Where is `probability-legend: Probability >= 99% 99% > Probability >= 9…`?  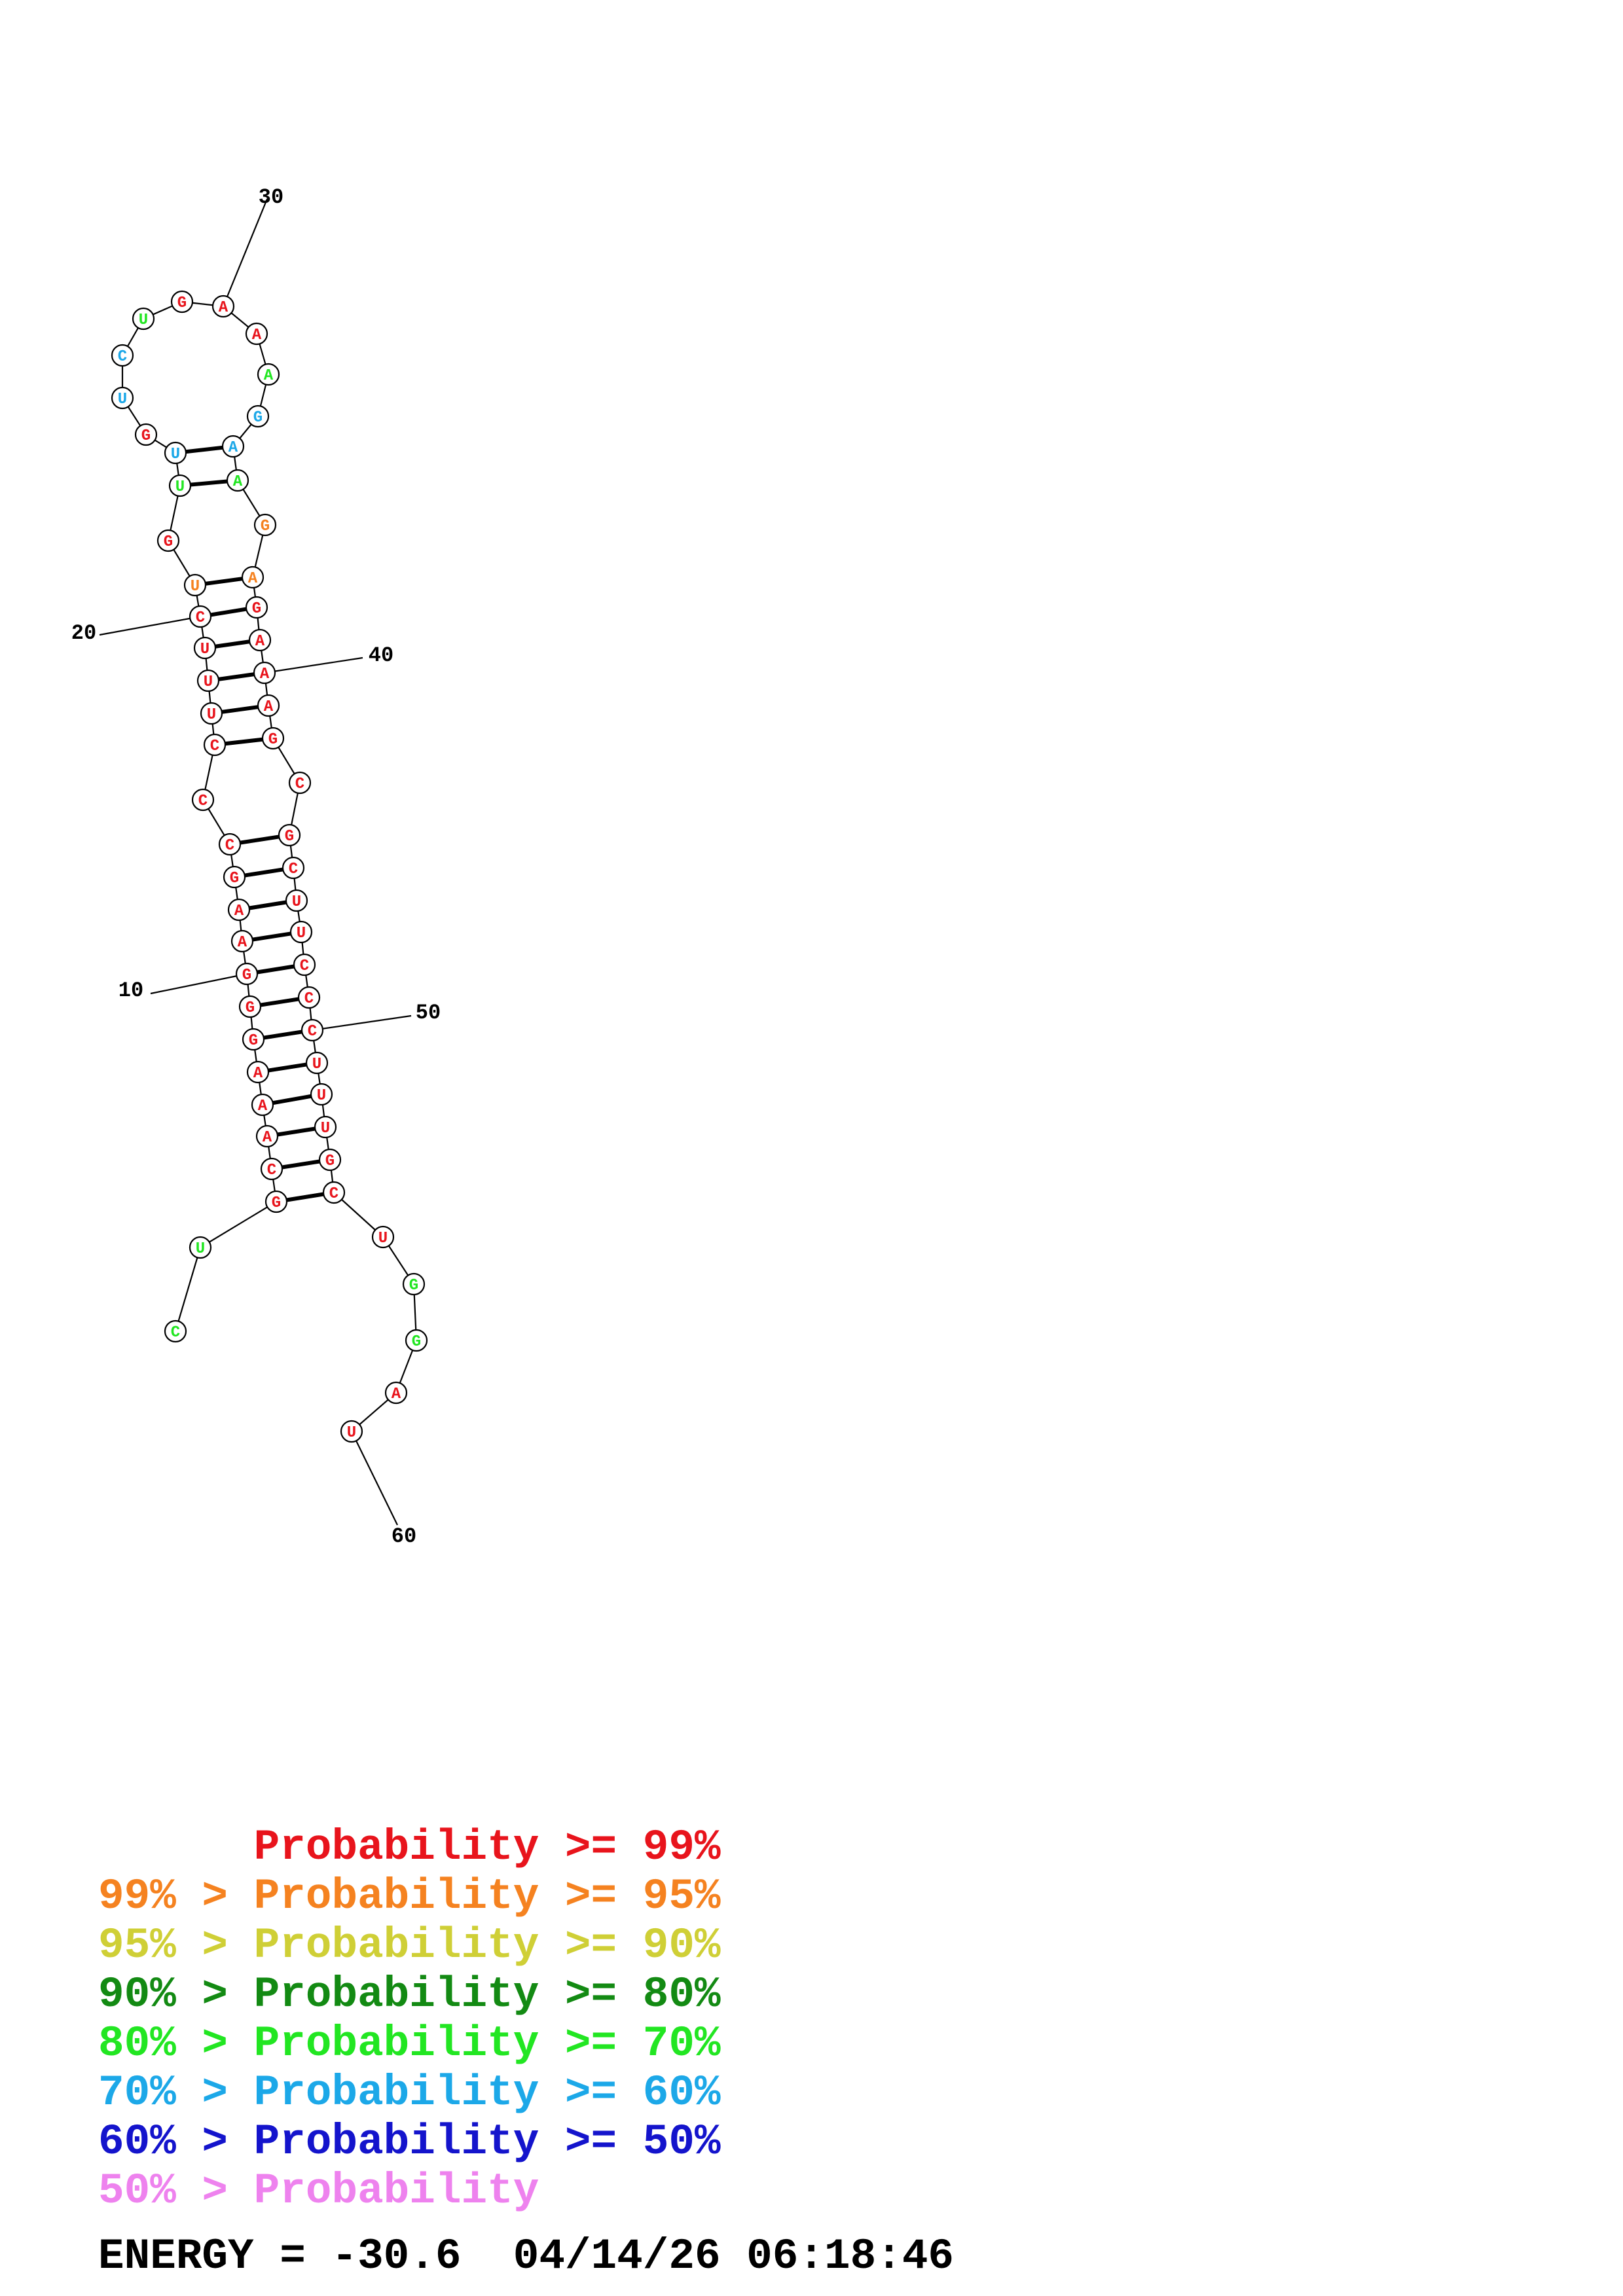
probability-legend: Probability >= 99% 99% > Probability >= 9… is located at coordinates (409, 2019).